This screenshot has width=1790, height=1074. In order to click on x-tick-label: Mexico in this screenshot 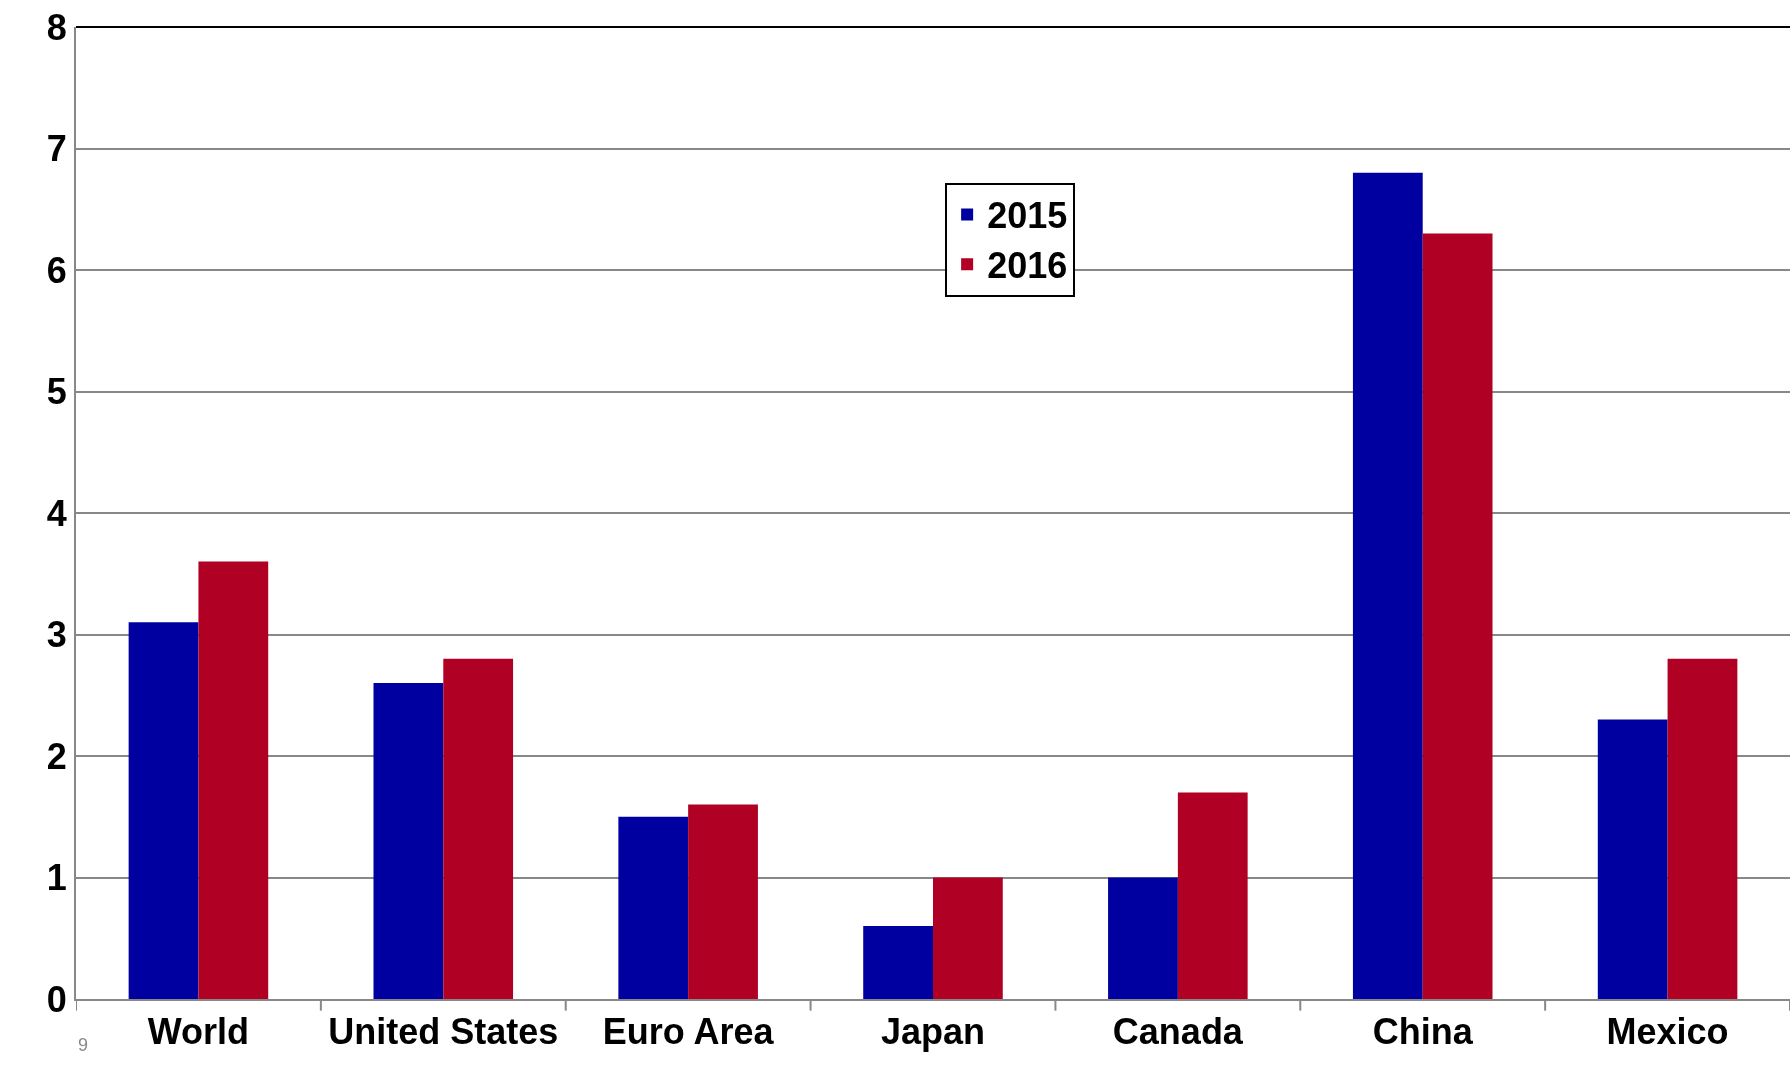, I will do `click(1667, 1032)`.